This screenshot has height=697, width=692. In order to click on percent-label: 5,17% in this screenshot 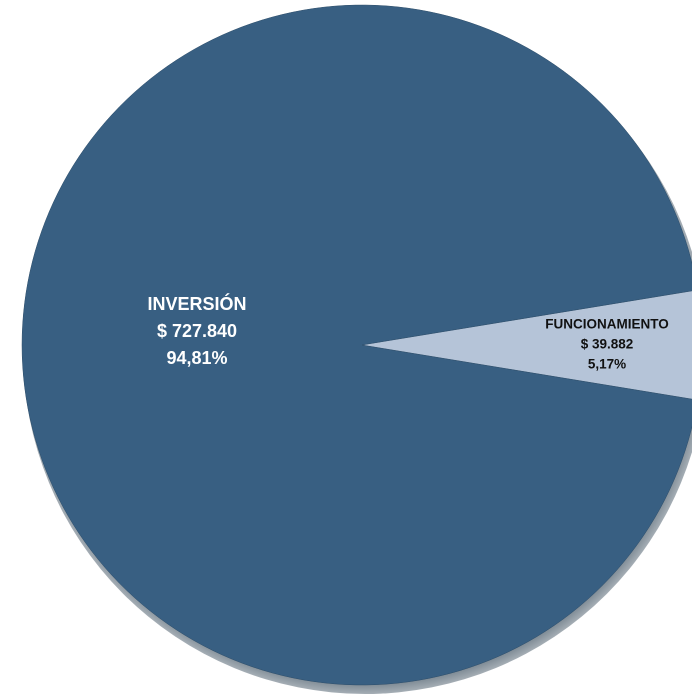, I will do `click(607, 364)`.